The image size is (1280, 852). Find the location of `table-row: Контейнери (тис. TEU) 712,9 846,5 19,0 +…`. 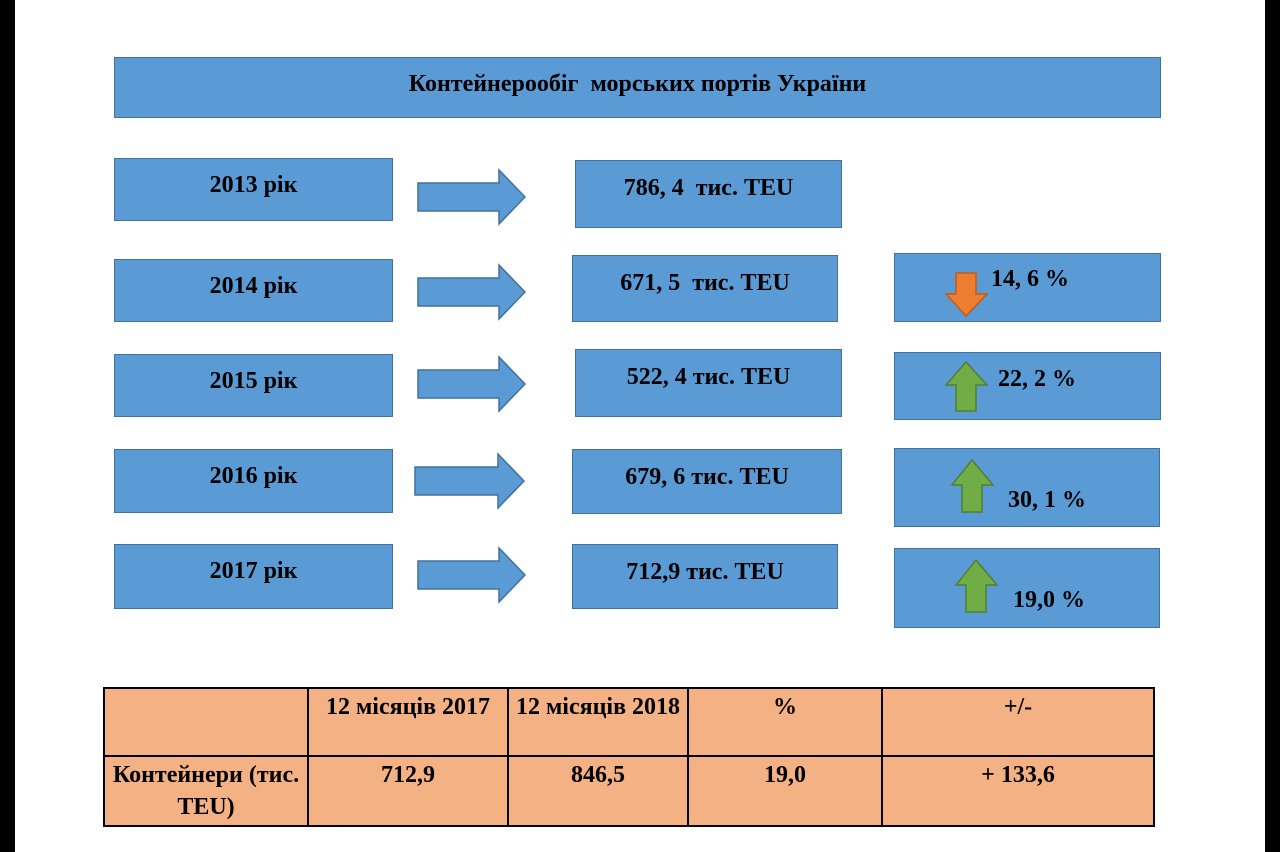

table-row: Контейнери (тис. TEU) 712,9 846,5 19,0 +… is located at coordinates (629, 791).